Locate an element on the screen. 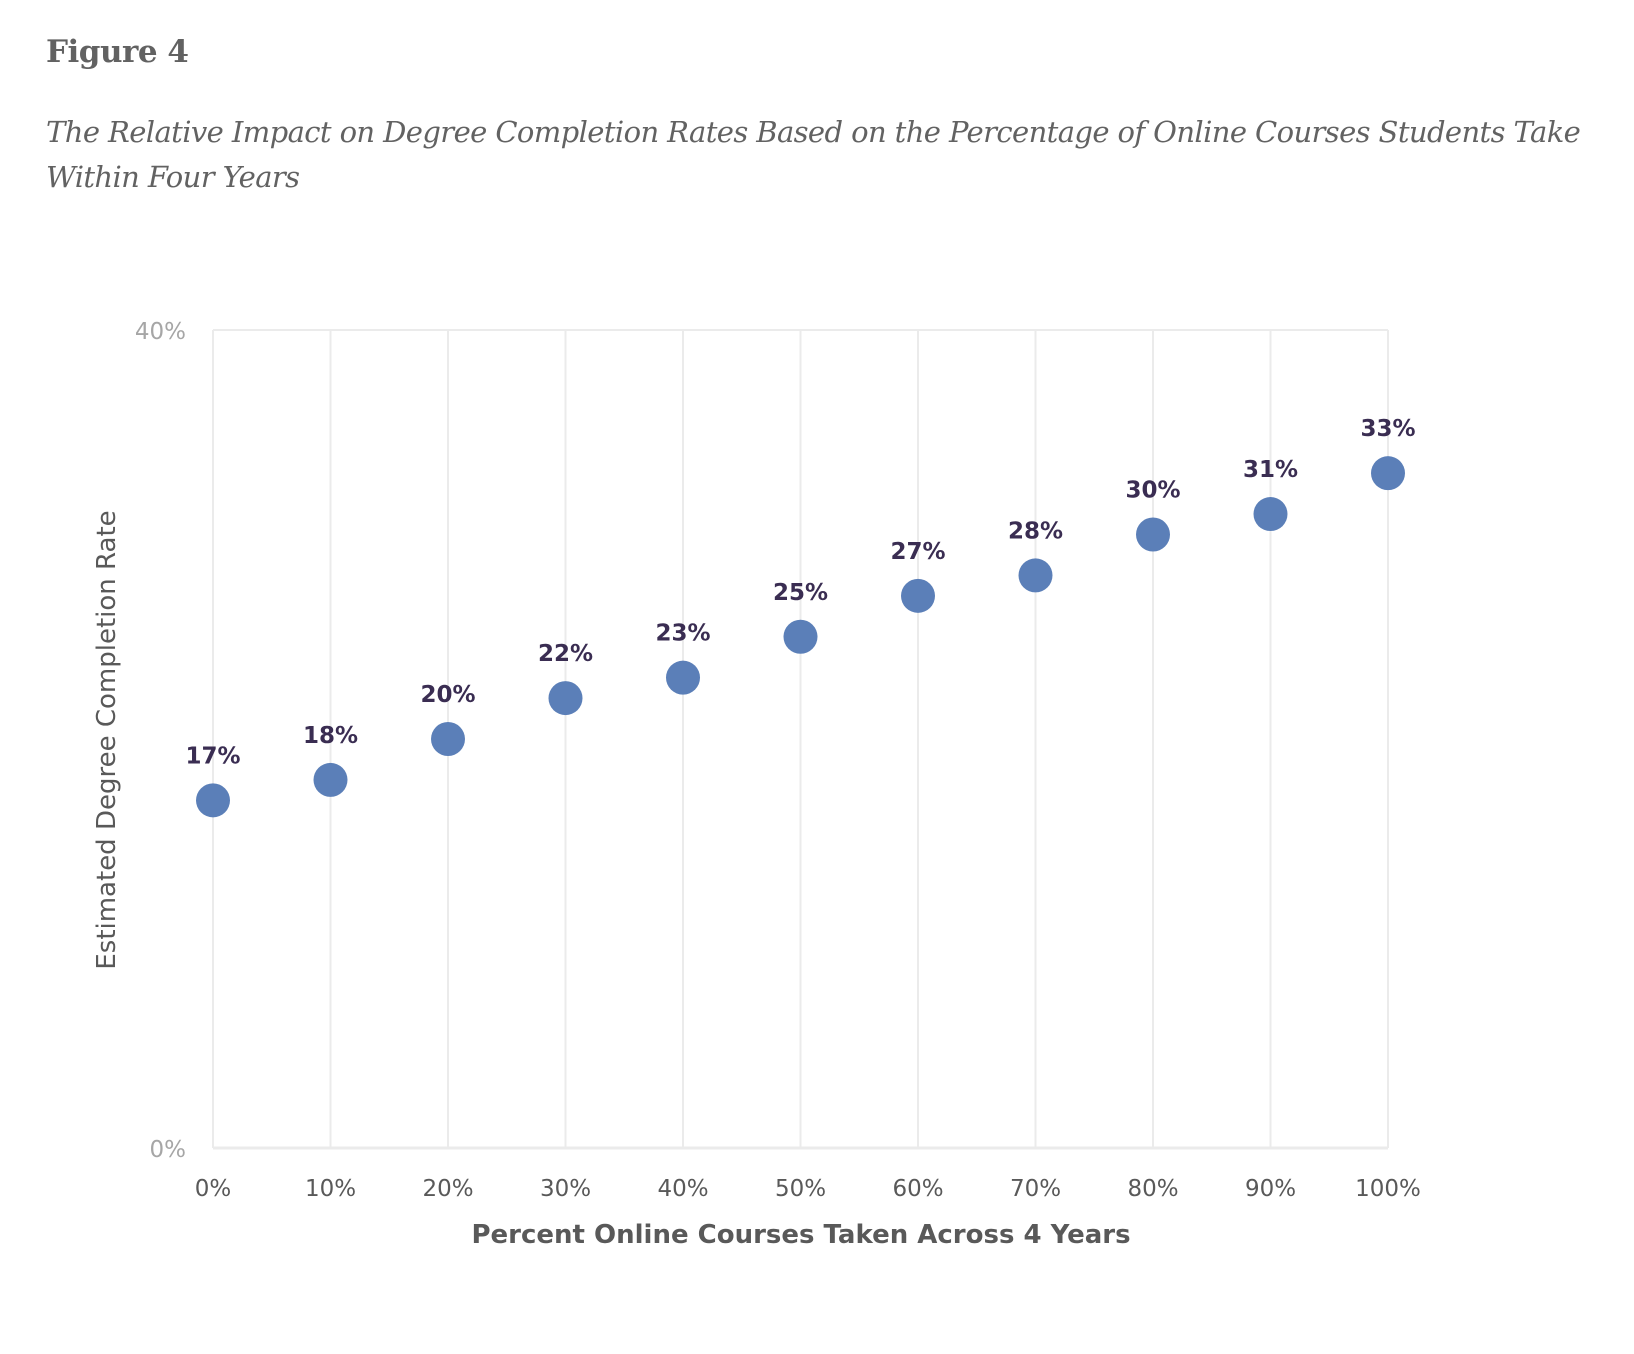 The width and height of the screenshot is (1634, 1354). data-label: 22% is located at coordinates (565, 654).